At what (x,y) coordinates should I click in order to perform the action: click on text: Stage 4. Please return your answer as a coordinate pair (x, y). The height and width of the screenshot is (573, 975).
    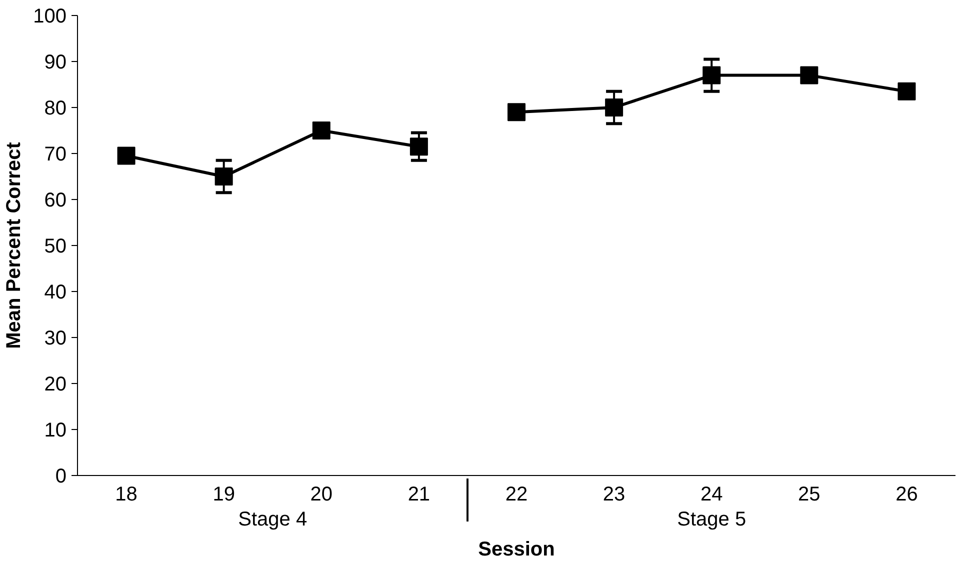
    Looking at the image, I should click on (273, 519).